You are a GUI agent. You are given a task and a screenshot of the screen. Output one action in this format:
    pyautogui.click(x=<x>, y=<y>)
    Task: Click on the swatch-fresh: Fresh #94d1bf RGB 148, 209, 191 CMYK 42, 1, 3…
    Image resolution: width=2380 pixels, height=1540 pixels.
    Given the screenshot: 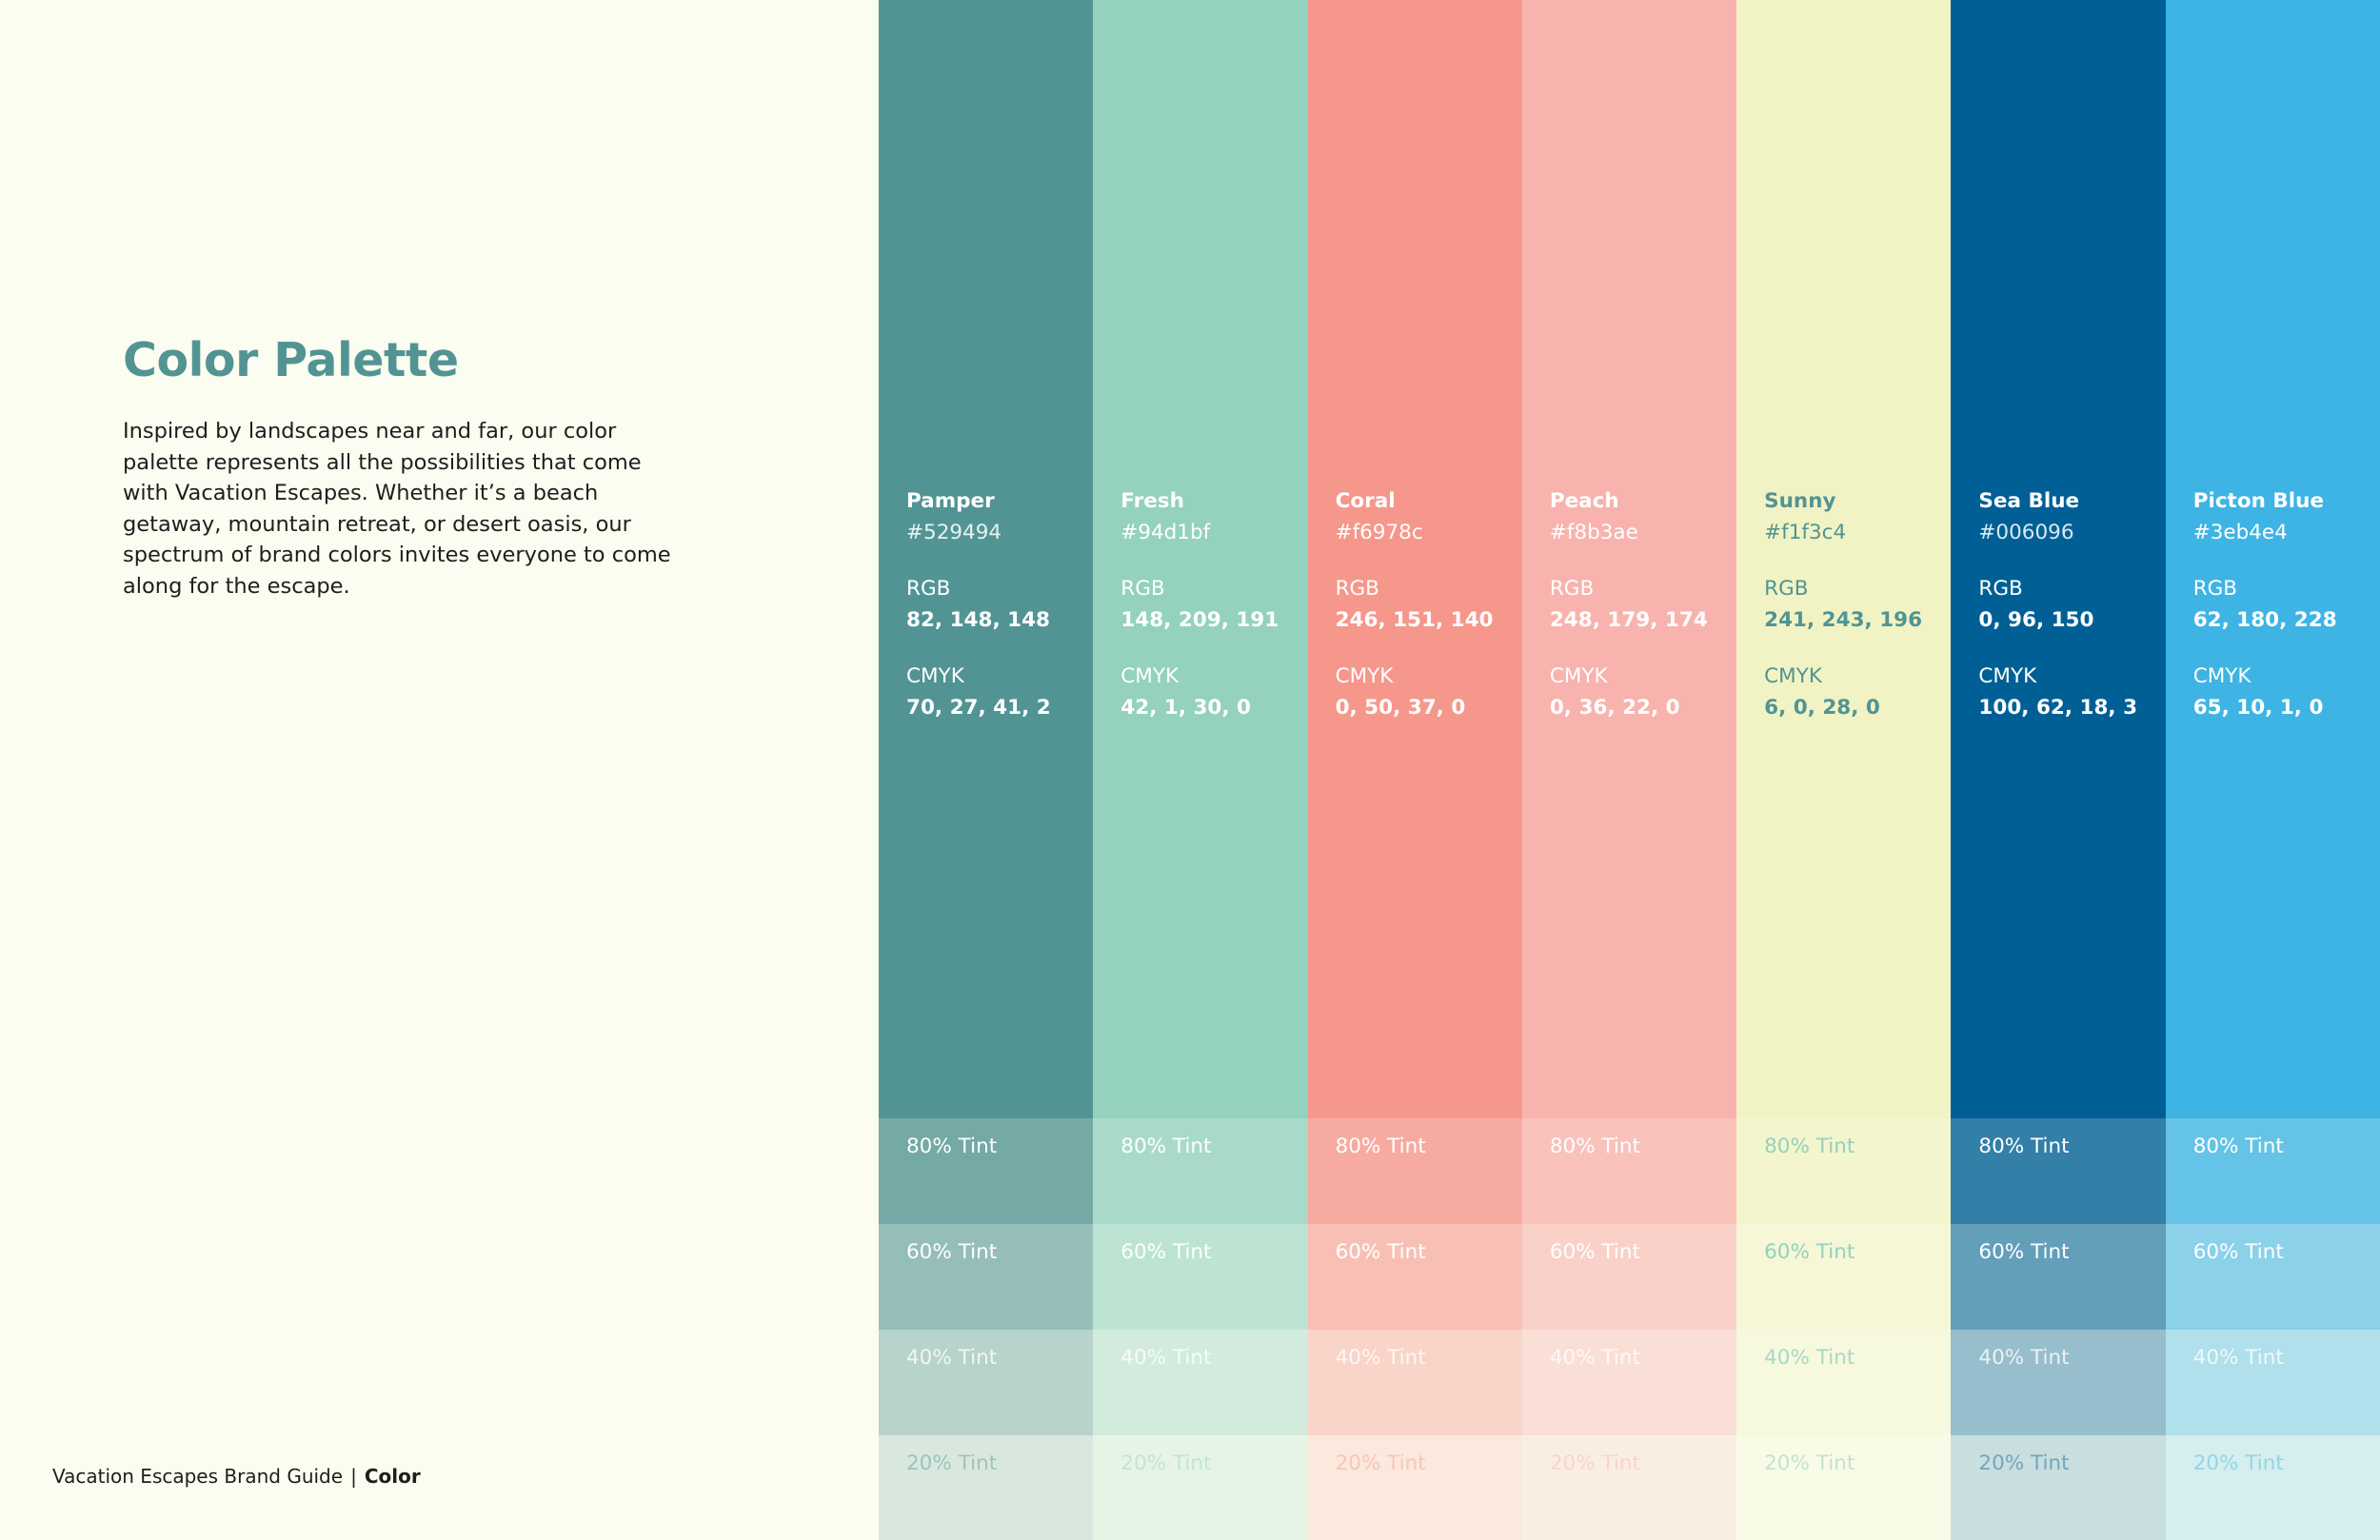 What is the action you would take?
    pyautogui.click(x=1200, y=770)
    